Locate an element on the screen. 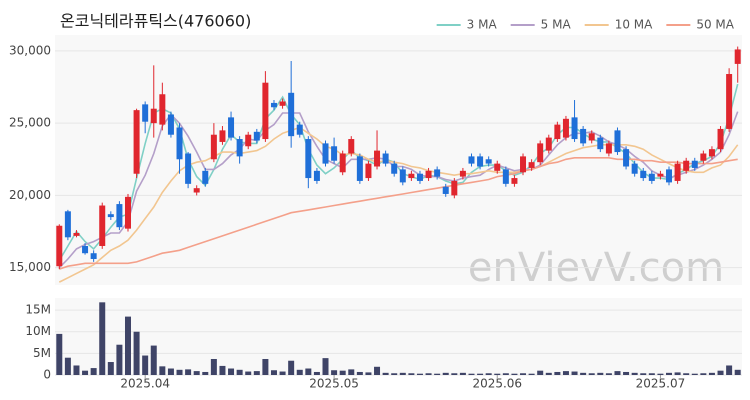  y-tick-label: 30,000 is located at coordinates (30, 50).